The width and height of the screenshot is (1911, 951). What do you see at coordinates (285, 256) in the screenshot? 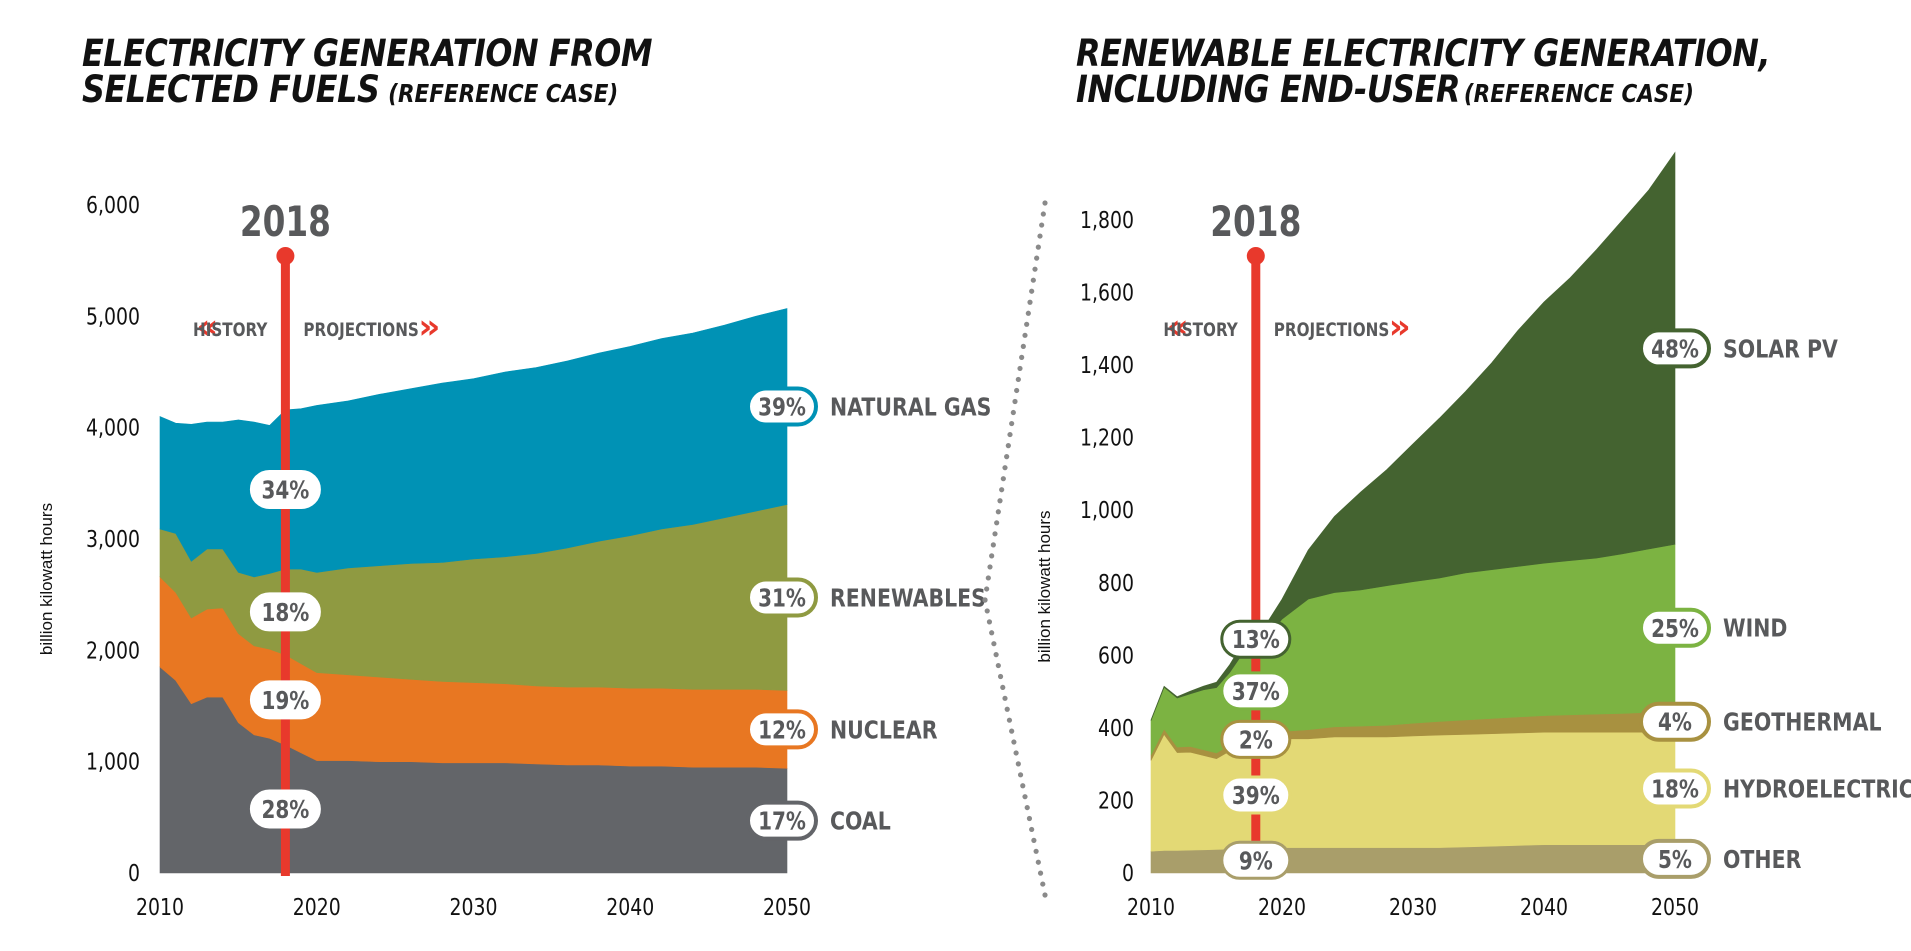
I see `marker-2018-dot` at bounding box center [285, 256].